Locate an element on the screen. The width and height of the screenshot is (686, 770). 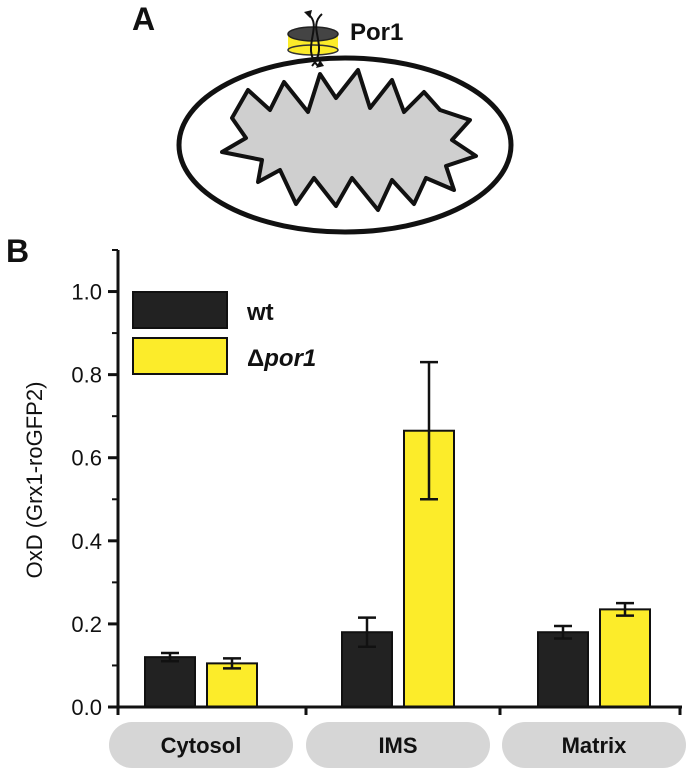
category-label-cytosol: Cytosol is located at coordinates (201, 745).